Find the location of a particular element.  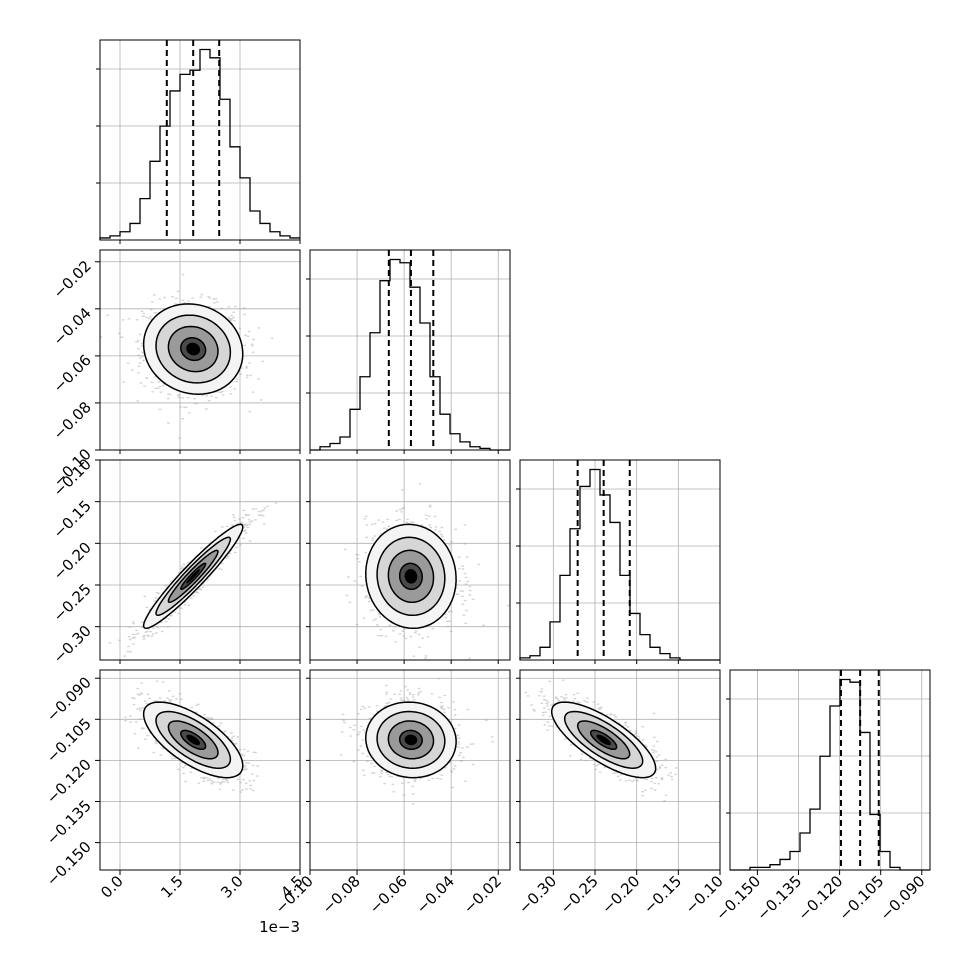

x-tick-label: −0.20 is located at coordinates (620, 894).